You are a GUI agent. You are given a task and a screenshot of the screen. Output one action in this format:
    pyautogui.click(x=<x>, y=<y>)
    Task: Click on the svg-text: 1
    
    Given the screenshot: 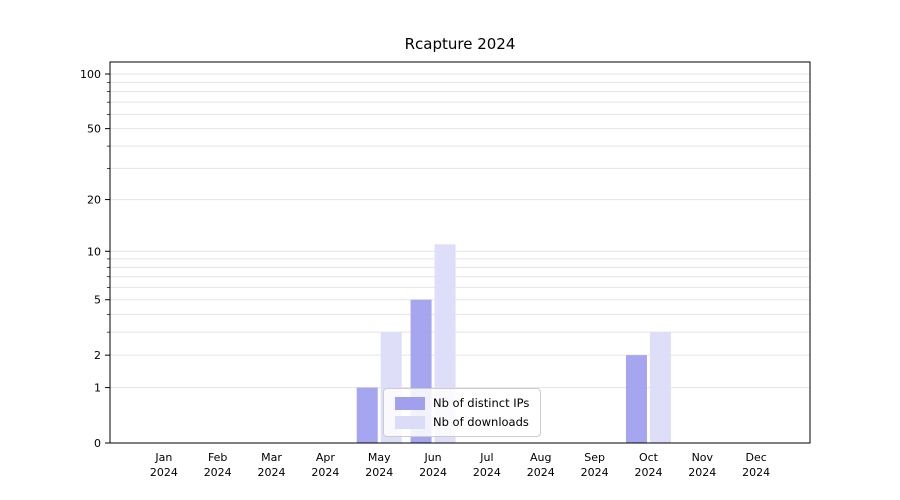 What is the action you would take?
    pyautogui.click(x=97, y=388)
    